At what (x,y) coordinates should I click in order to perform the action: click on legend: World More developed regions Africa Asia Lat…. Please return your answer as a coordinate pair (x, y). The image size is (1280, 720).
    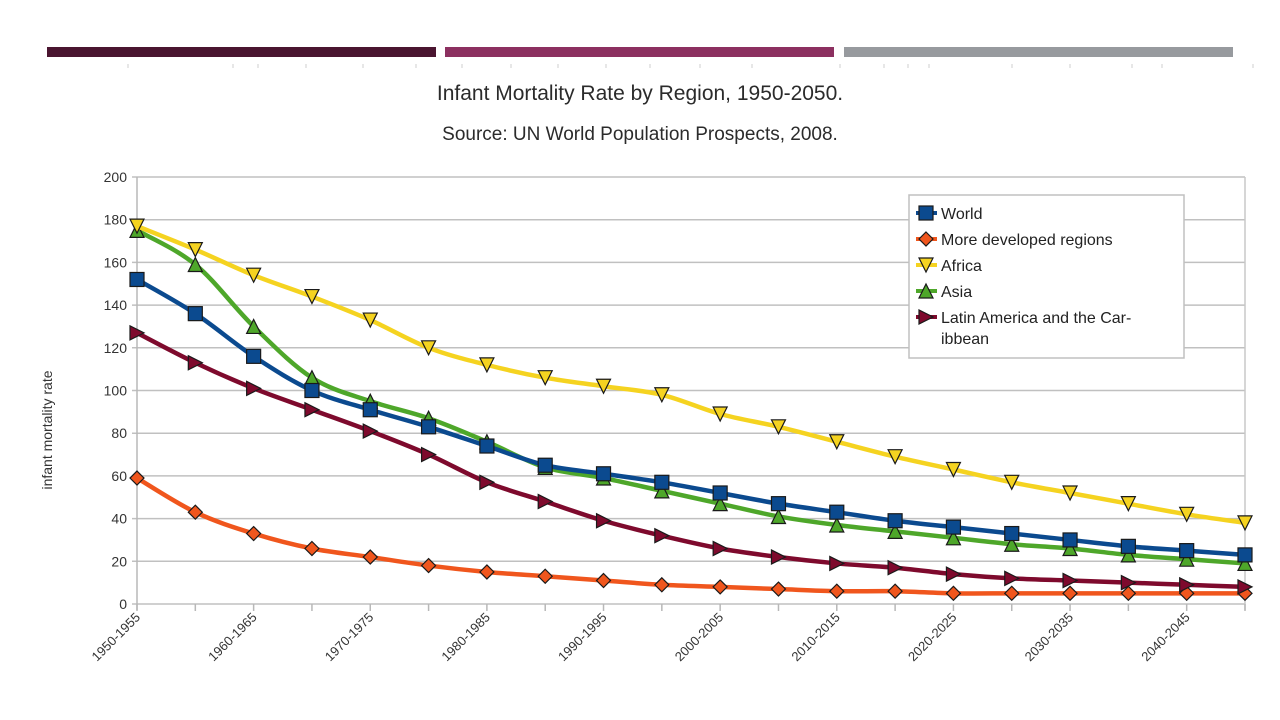
    Looking at the image, I should click on (1046, 276).